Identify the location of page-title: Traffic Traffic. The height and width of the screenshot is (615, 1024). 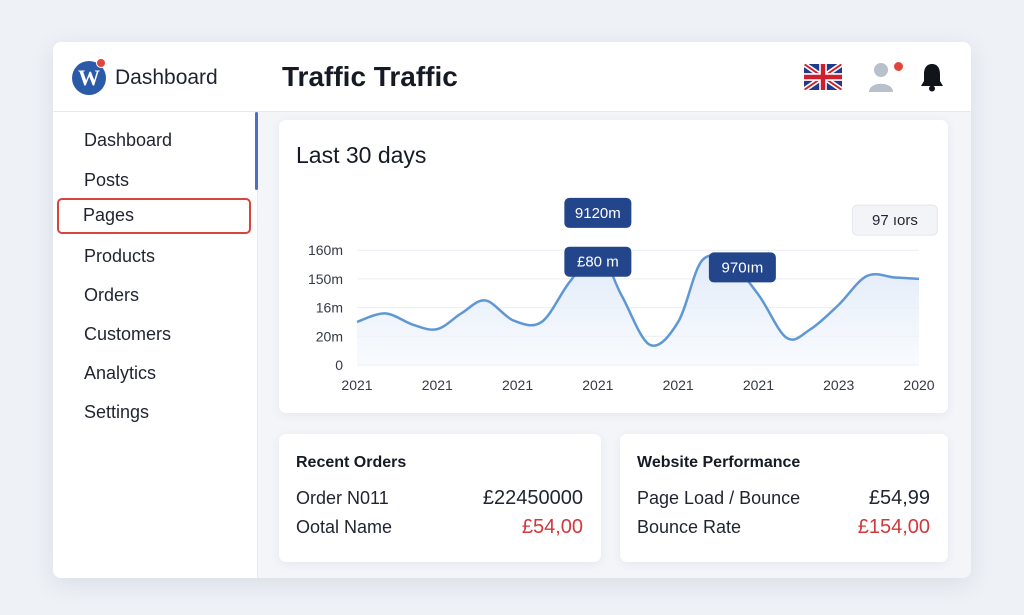
(370, 76).